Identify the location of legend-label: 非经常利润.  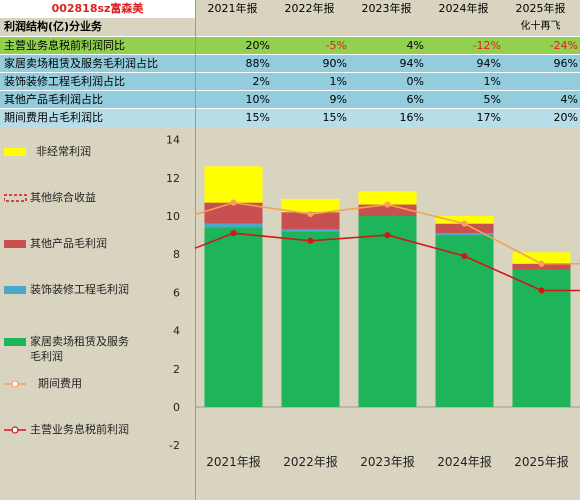
(63, 151).